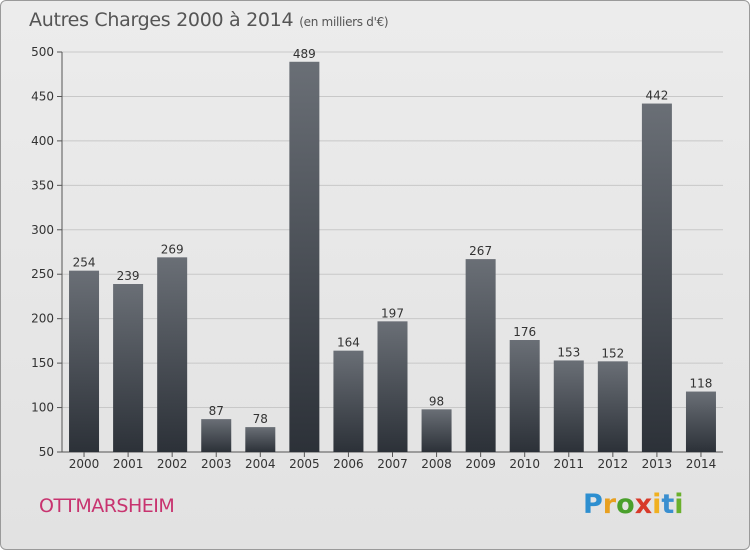  I want to click on y-tick-label: 200, so click(42, 319).